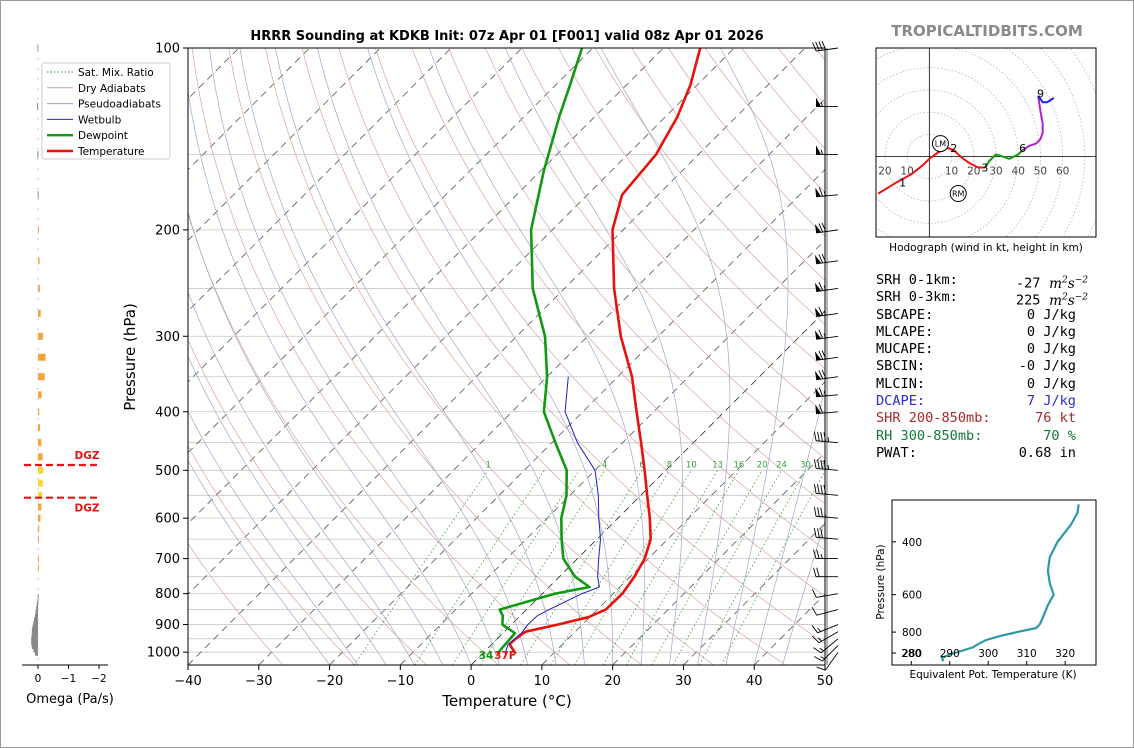  What do you see at coordinates (905, 331) in the screenshot?
I see `stat-label: MLCAPE:` at bounding box center [905, 331].